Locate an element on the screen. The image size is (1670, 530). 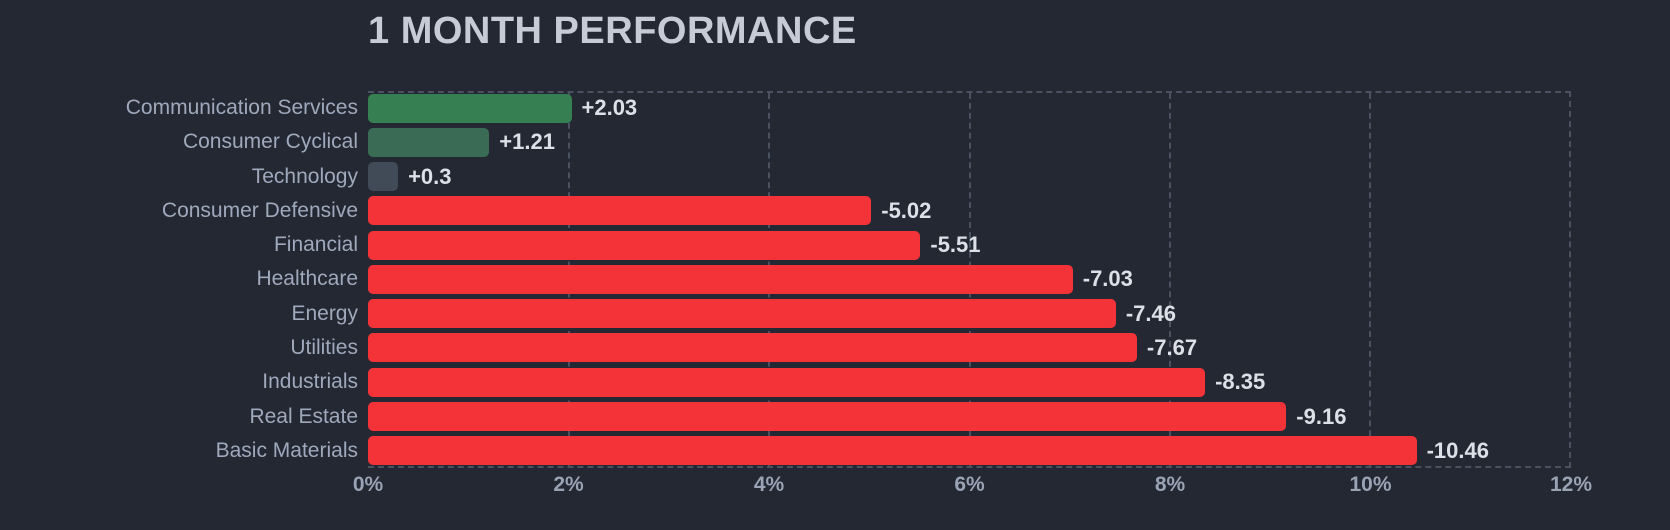
bar-value-label: +2.03 is located at coordinates (609, 108).